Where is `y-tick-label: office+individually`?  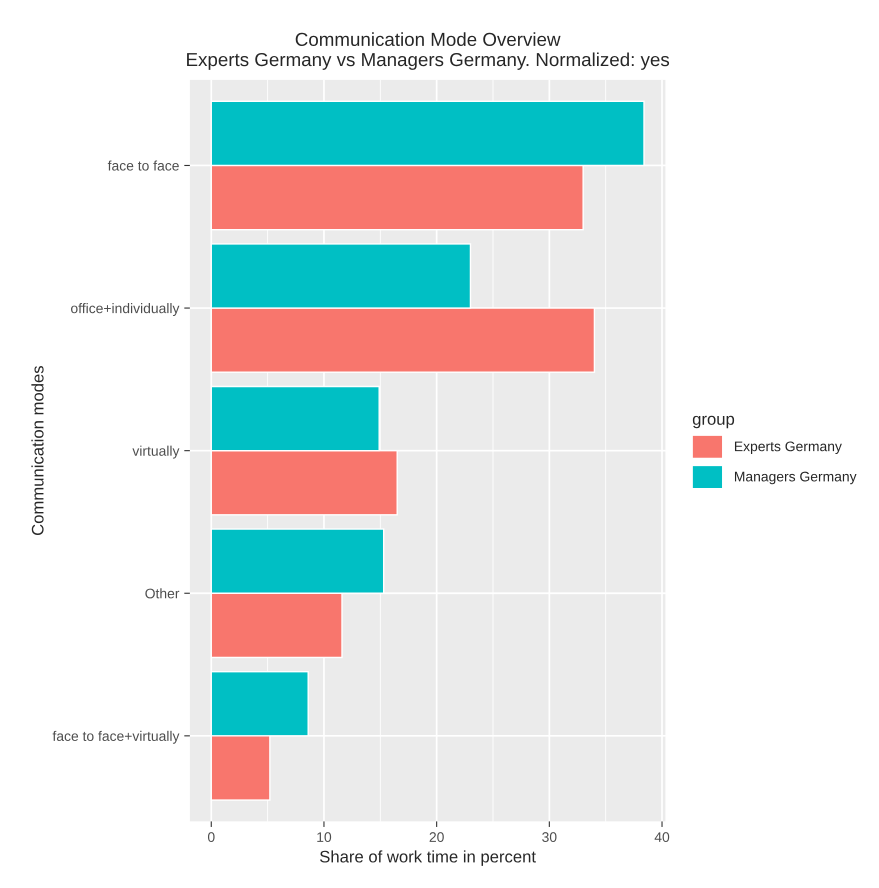
y-tick-label: office+individually is located at coordinates (125, 309).